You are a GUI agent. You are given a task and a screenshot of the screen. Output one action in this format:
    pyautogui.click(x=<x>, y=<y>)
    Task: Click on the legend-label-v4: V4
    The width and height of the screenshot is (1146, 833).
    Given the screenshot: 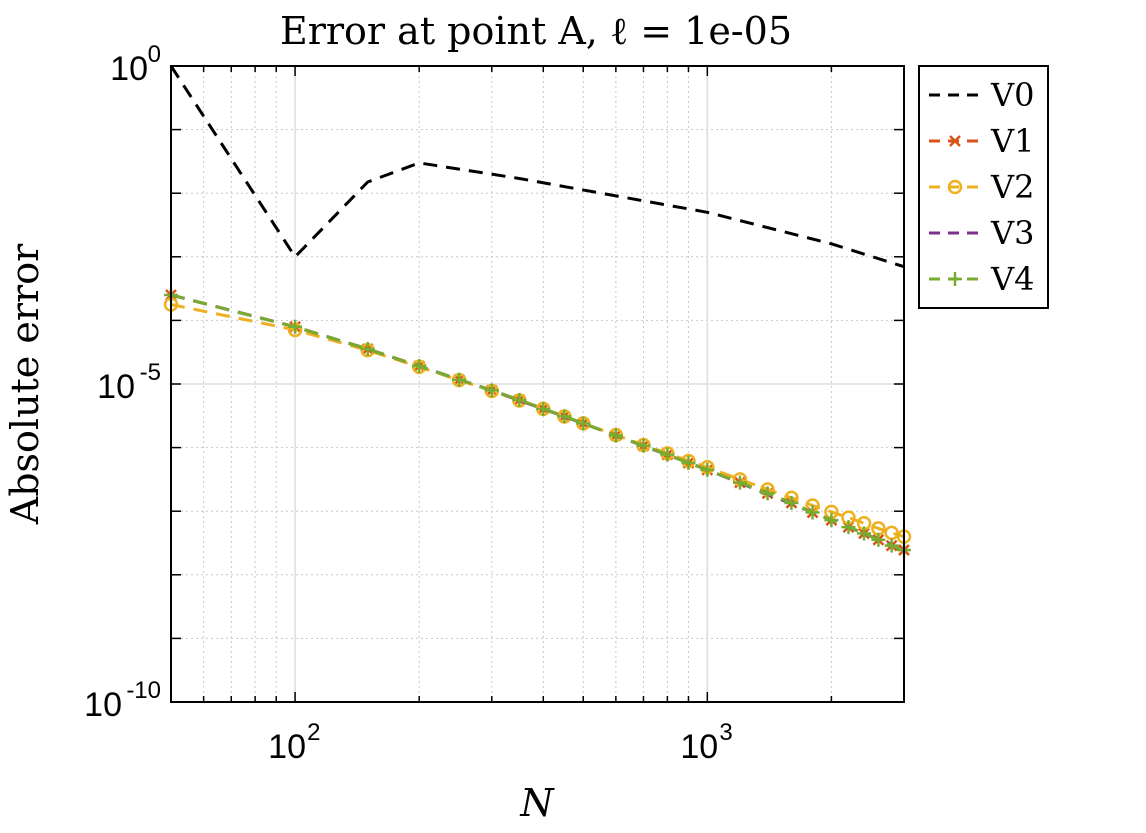 What is the action you would take?
    pyautogui.click(x=1012, y=279)
    